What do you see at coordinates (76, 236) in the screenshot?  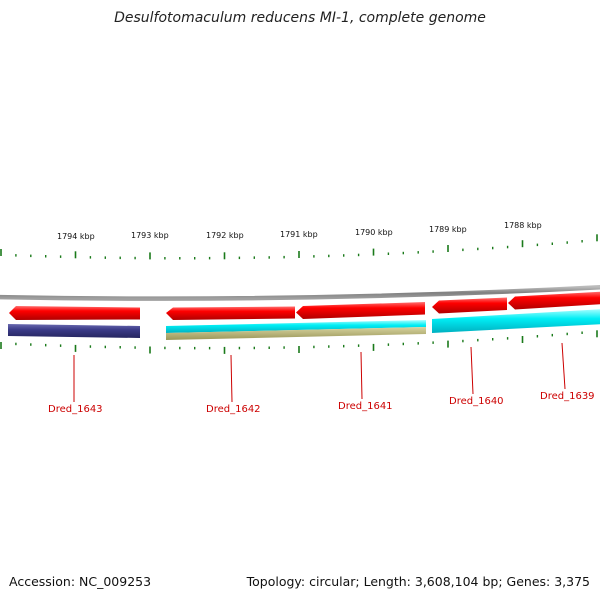 I see `scale-label: 1794 kbp` at bounding box center [76, 236].